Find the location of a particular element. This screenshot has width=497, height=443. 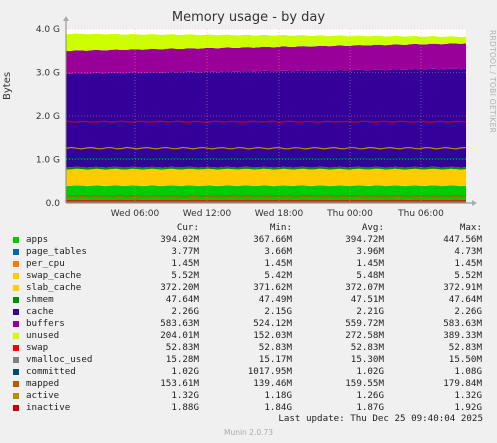

legend-series-name: shmem is located at coordinates (40, 299).